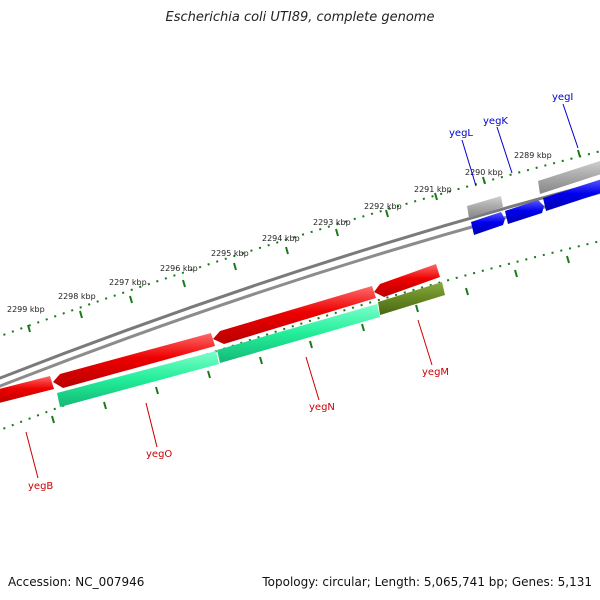 This screenshot has width=600, height=600. Describe the element at coordinates (300, 17) in the screenshot. I see `genome-title: Escherichia coli UTI89, complete genome` at that location.